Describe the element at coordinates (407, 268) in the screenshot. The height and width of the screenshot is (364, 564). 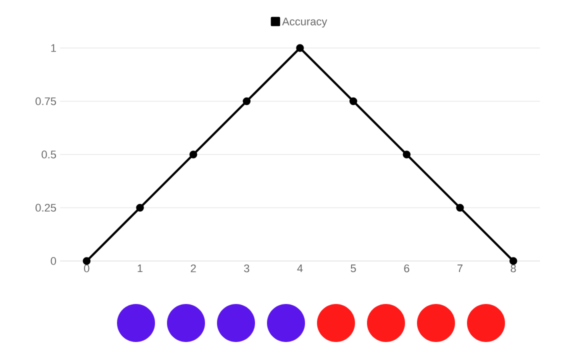
I see `x-tick-label: 6` at that location.